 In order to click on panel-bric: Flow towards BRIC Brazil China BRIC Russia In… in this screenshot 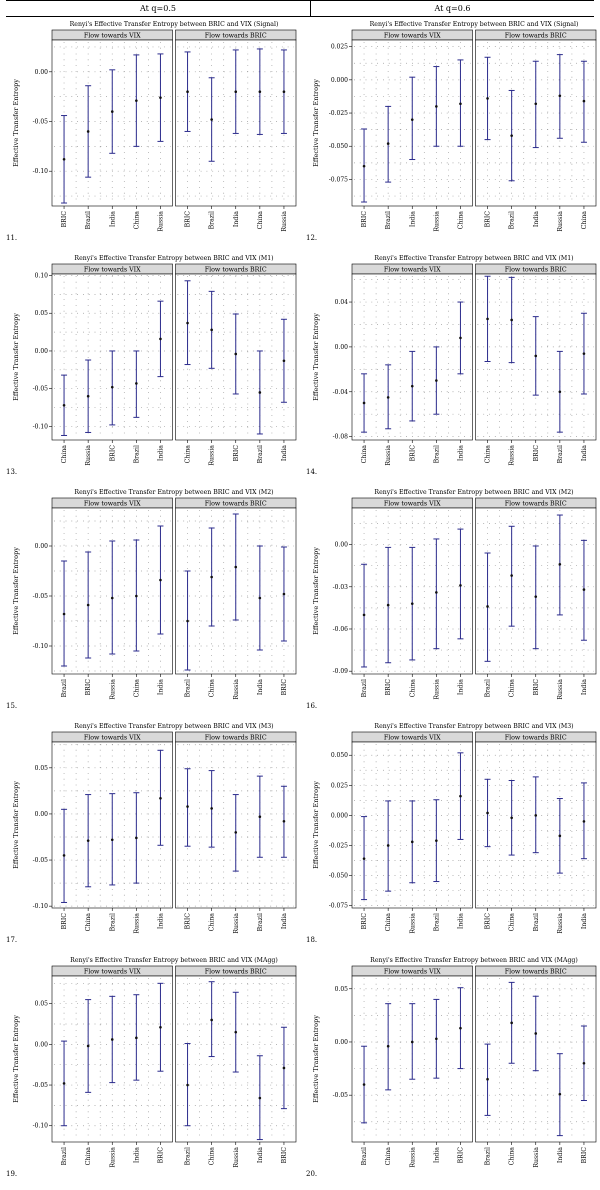, I will do `click(536, 598)`.